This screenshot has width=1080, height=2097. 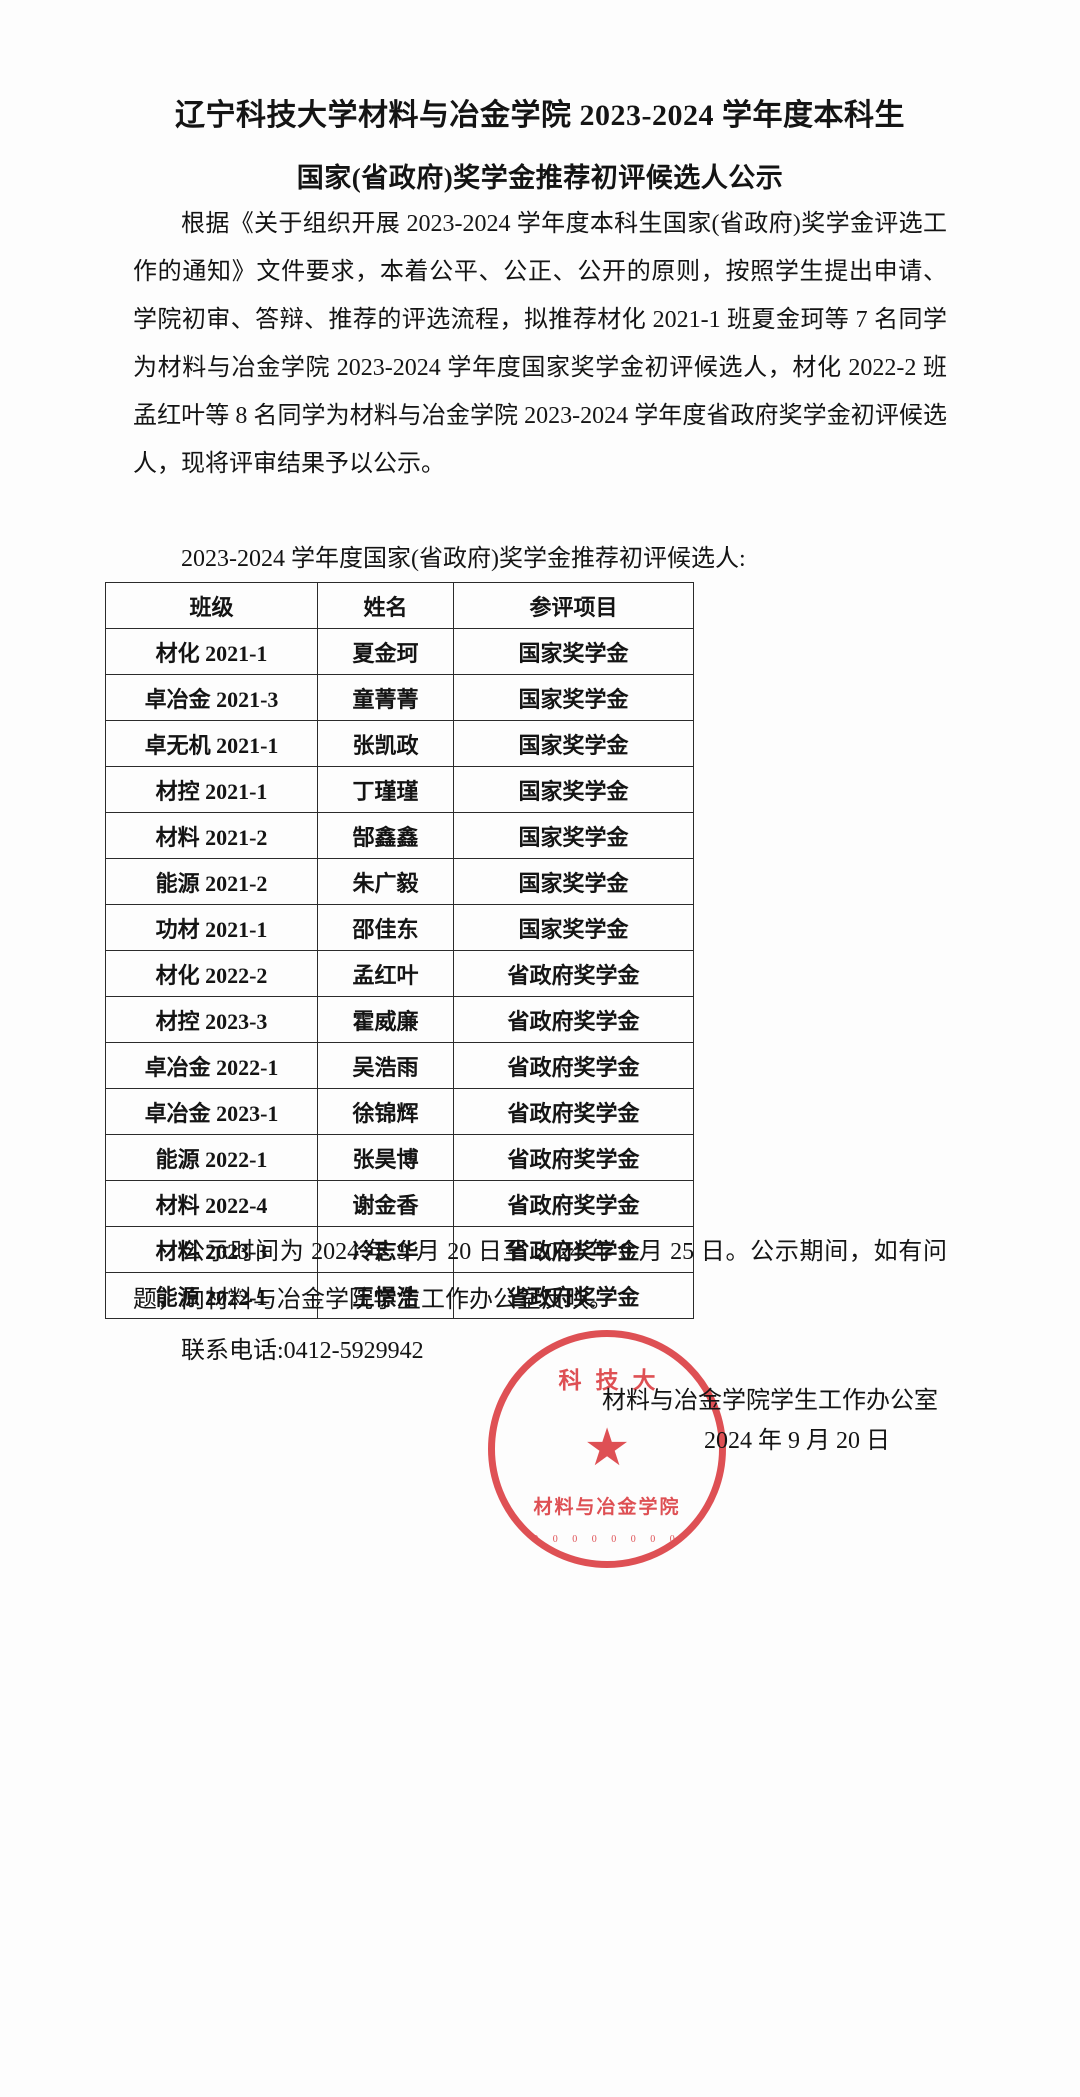 What do you see at coordinates (463, 559) in the screenshot?
I see `table-intro-text: 2023-2024 学年度国家(省政府)奖学金推荐初评候选人:` at bounding box center [463, 559].